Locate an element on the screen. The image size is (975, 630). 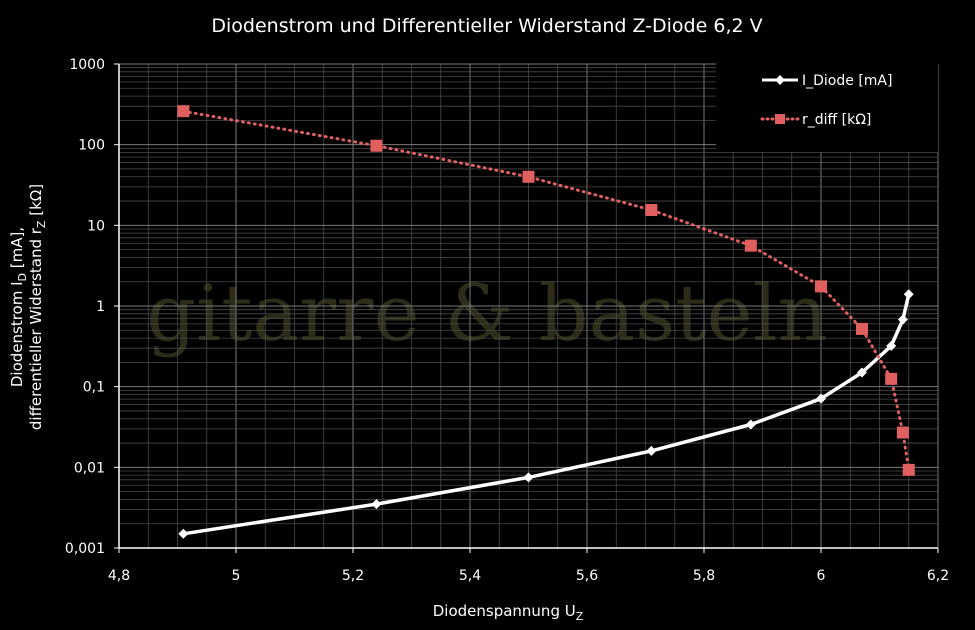
y-tick-label: 1 is located at coordinates (100, 307).